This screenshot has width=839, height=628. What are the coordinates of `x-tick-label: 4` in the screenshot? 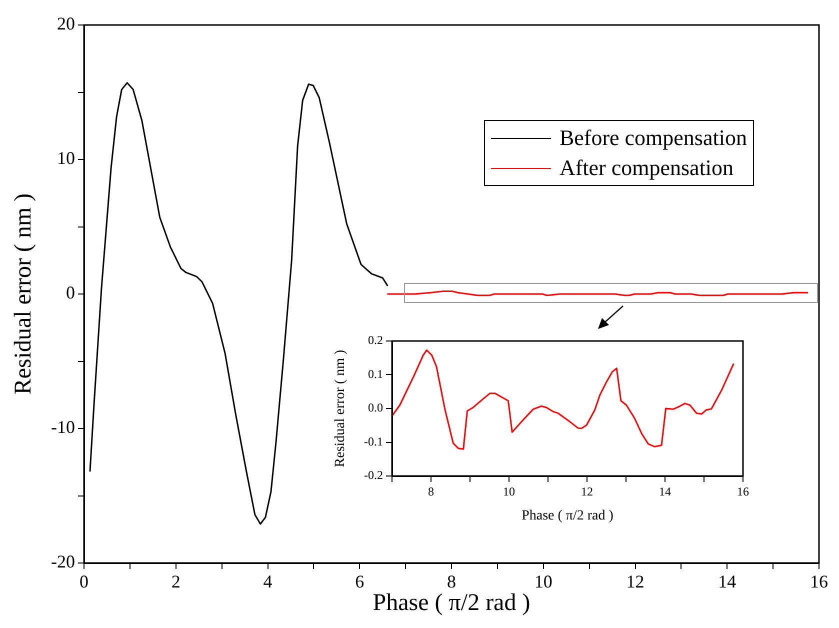 It's located at (267, 582).